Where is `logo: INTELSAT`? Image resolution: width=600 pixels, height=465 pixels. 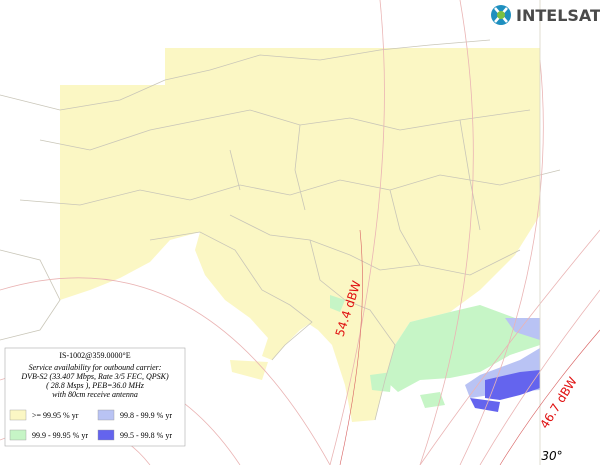
logo: INTELSAT is located at coordinates (545, 15).